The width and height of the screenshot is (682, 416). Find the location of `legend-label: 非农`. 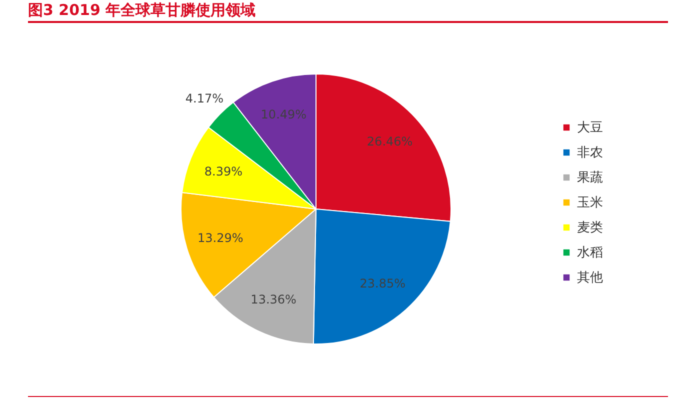

legend-label: 非农 is located at coordinates (590, 153).